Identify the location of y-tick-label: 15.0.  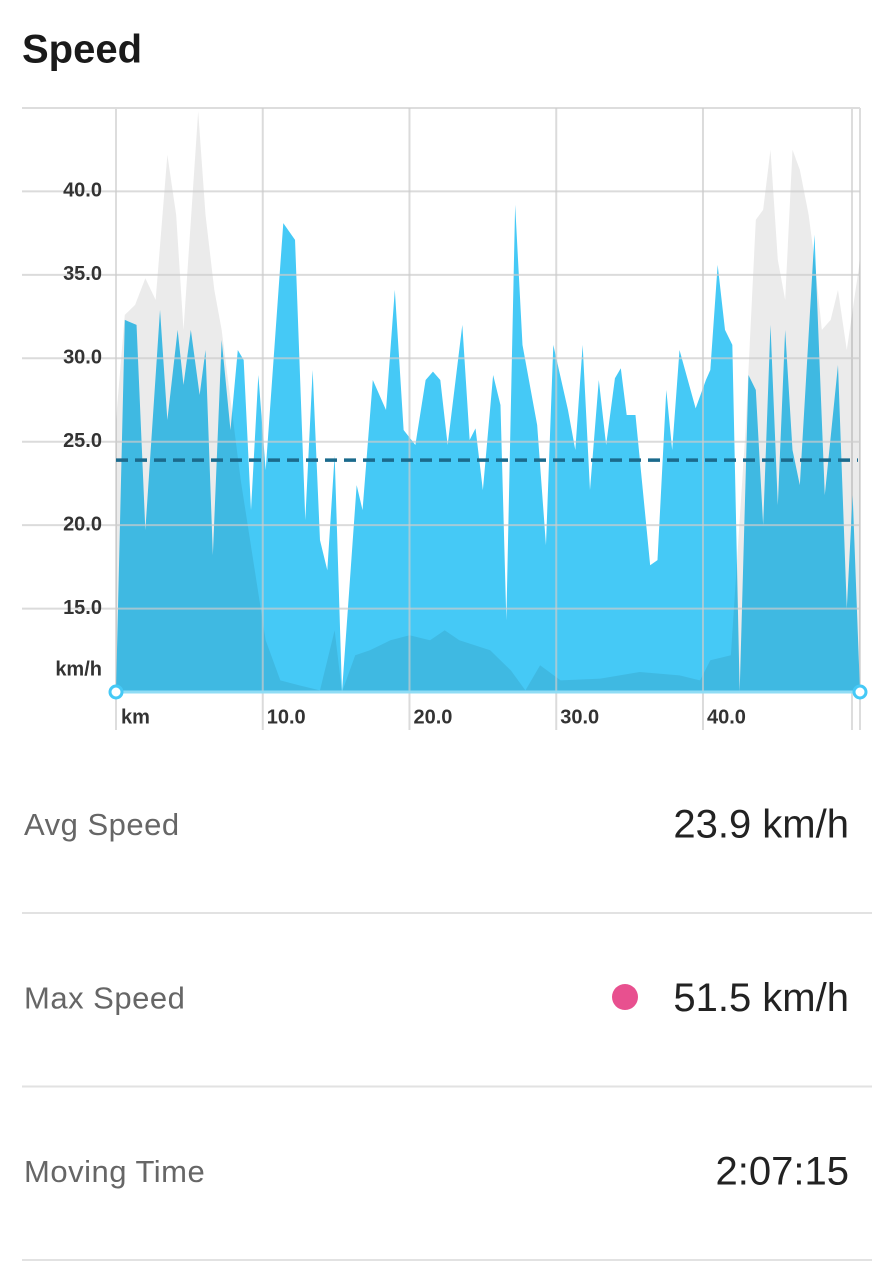
(82, 608).